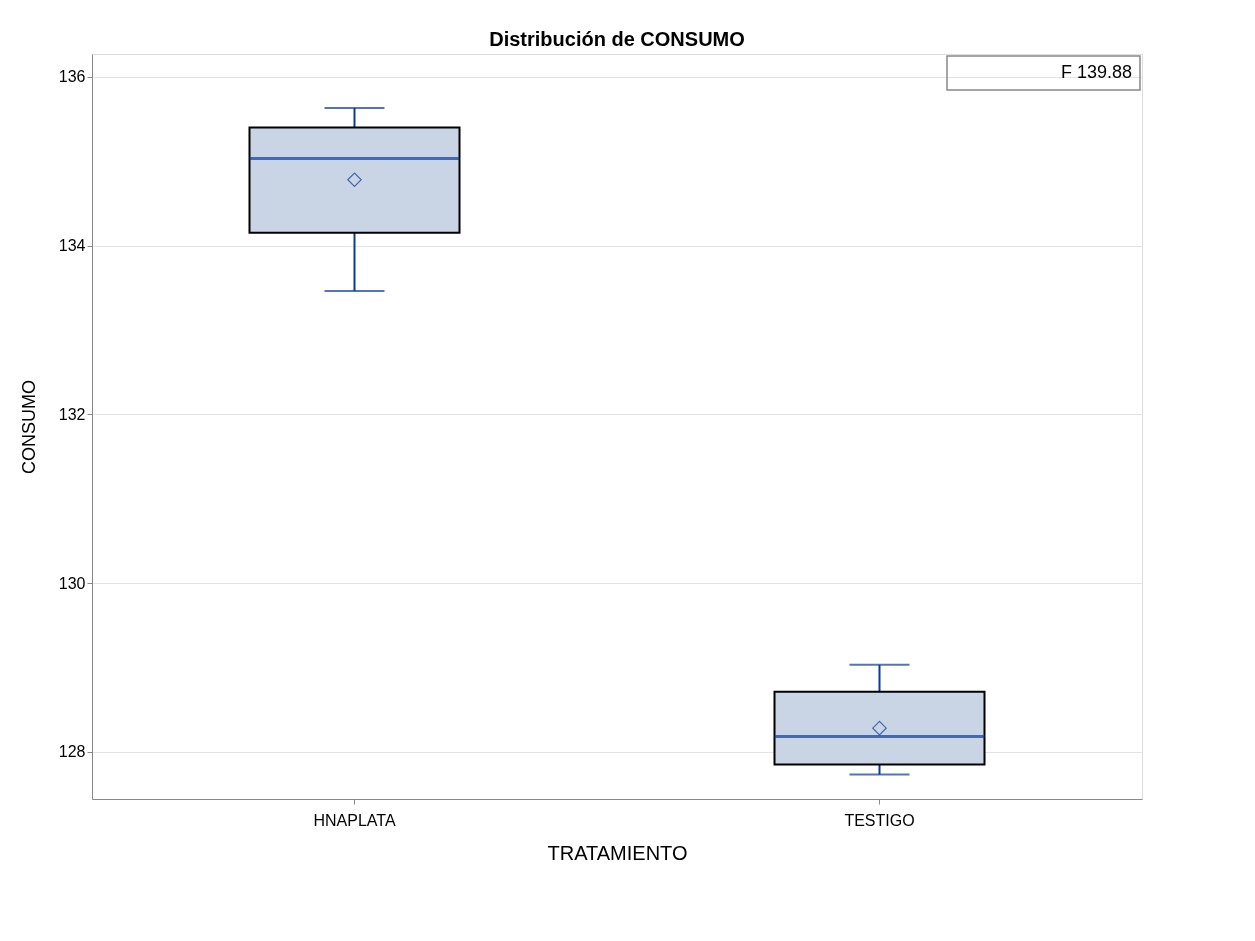 This screenshot has width=1255, height=941. Describe the element at coordinates (72, 77) in the screenshot. I see `y-tick-label: 136` at that location.